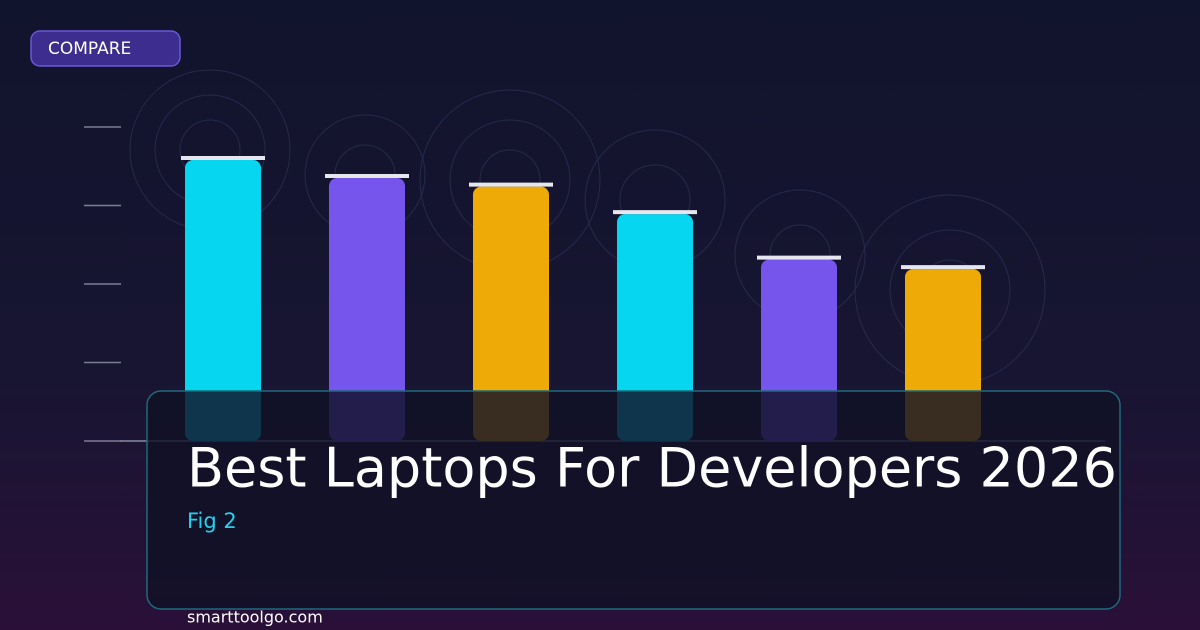 Image resolution: width=1200 pixels, height=630 pixels. I want to click on badge-label: COMPARE, so click(89, 49).